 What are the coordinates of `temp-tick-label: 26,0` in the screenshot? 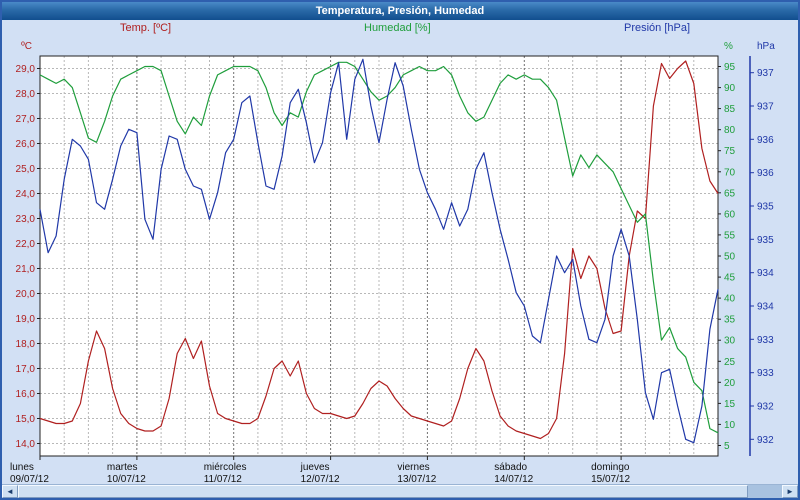 It's located at (26, 144).